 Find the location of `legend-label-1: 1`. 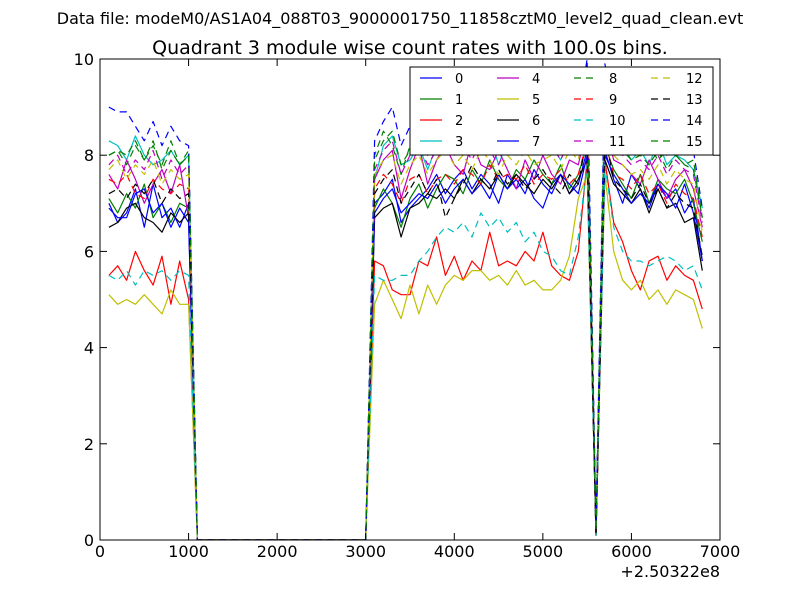

legend-label-1: 1 is located at coordinates (459, 100).